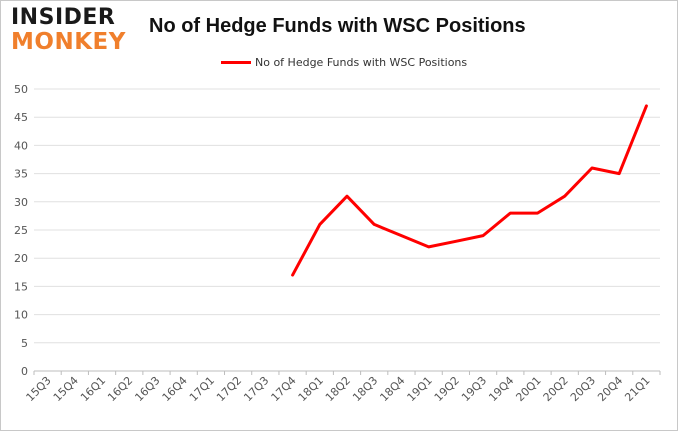 The width and height of the screenshot is (678, 431). I want to click on x-tick-label: 15Q3, so click(39, 389).